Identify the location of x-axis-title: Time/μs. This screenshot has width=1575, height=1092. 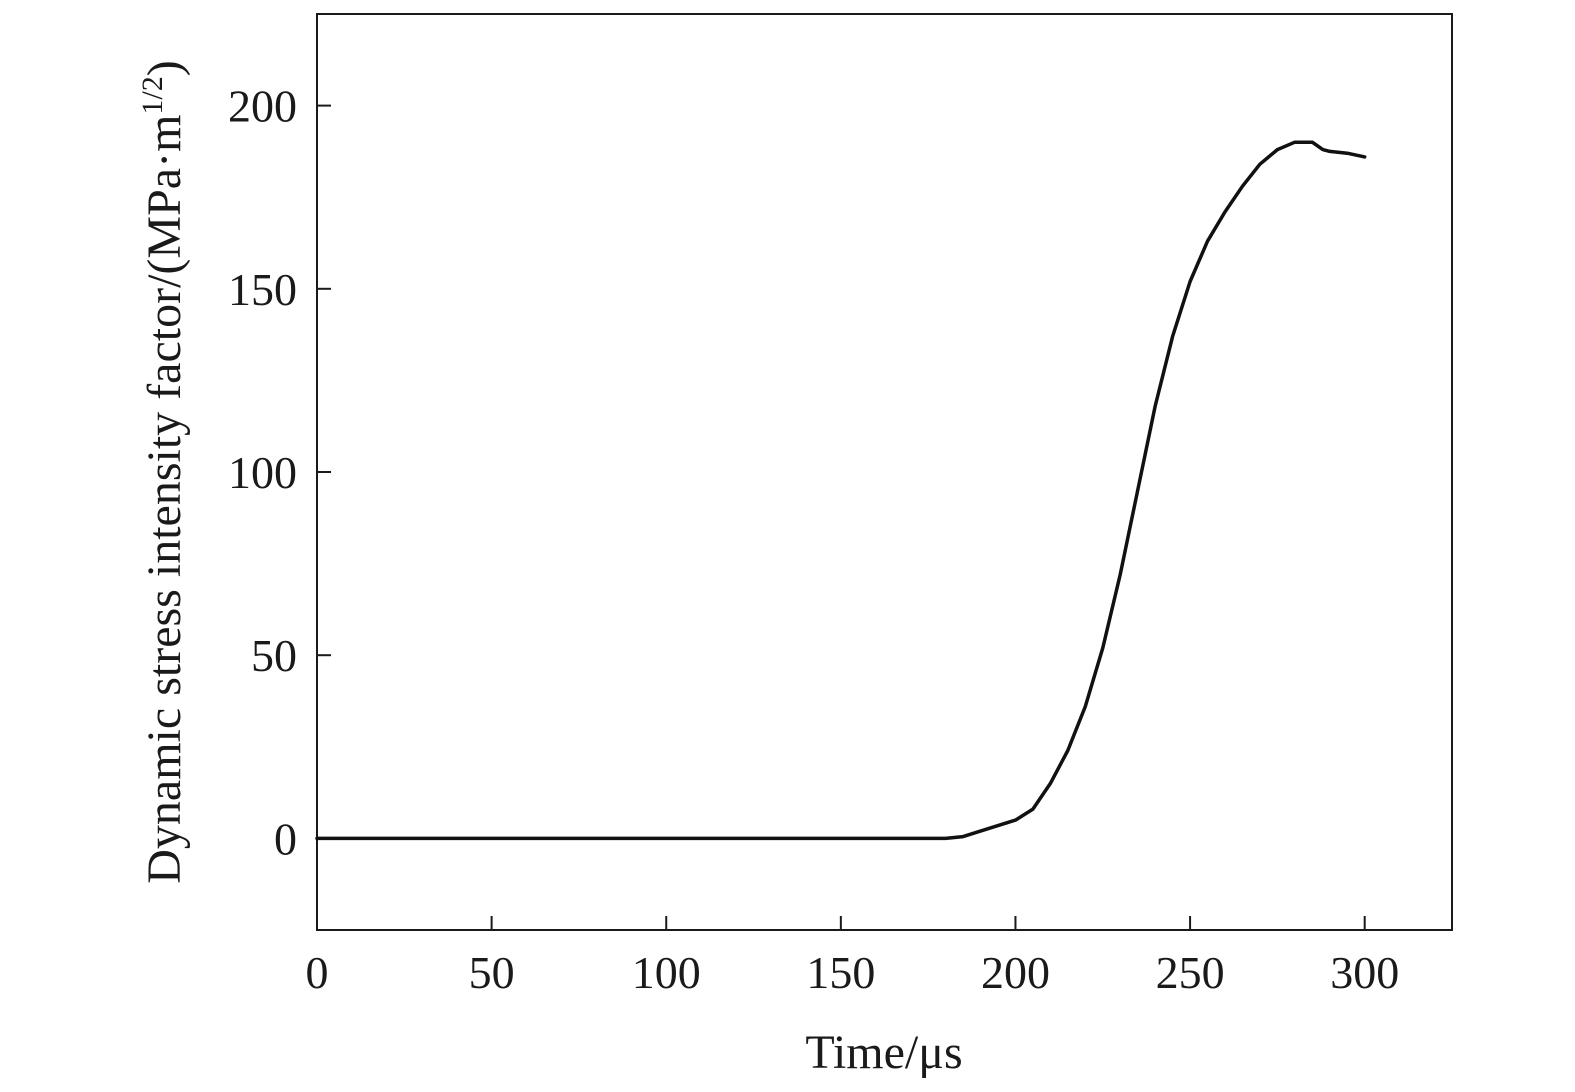
(883, 1052).